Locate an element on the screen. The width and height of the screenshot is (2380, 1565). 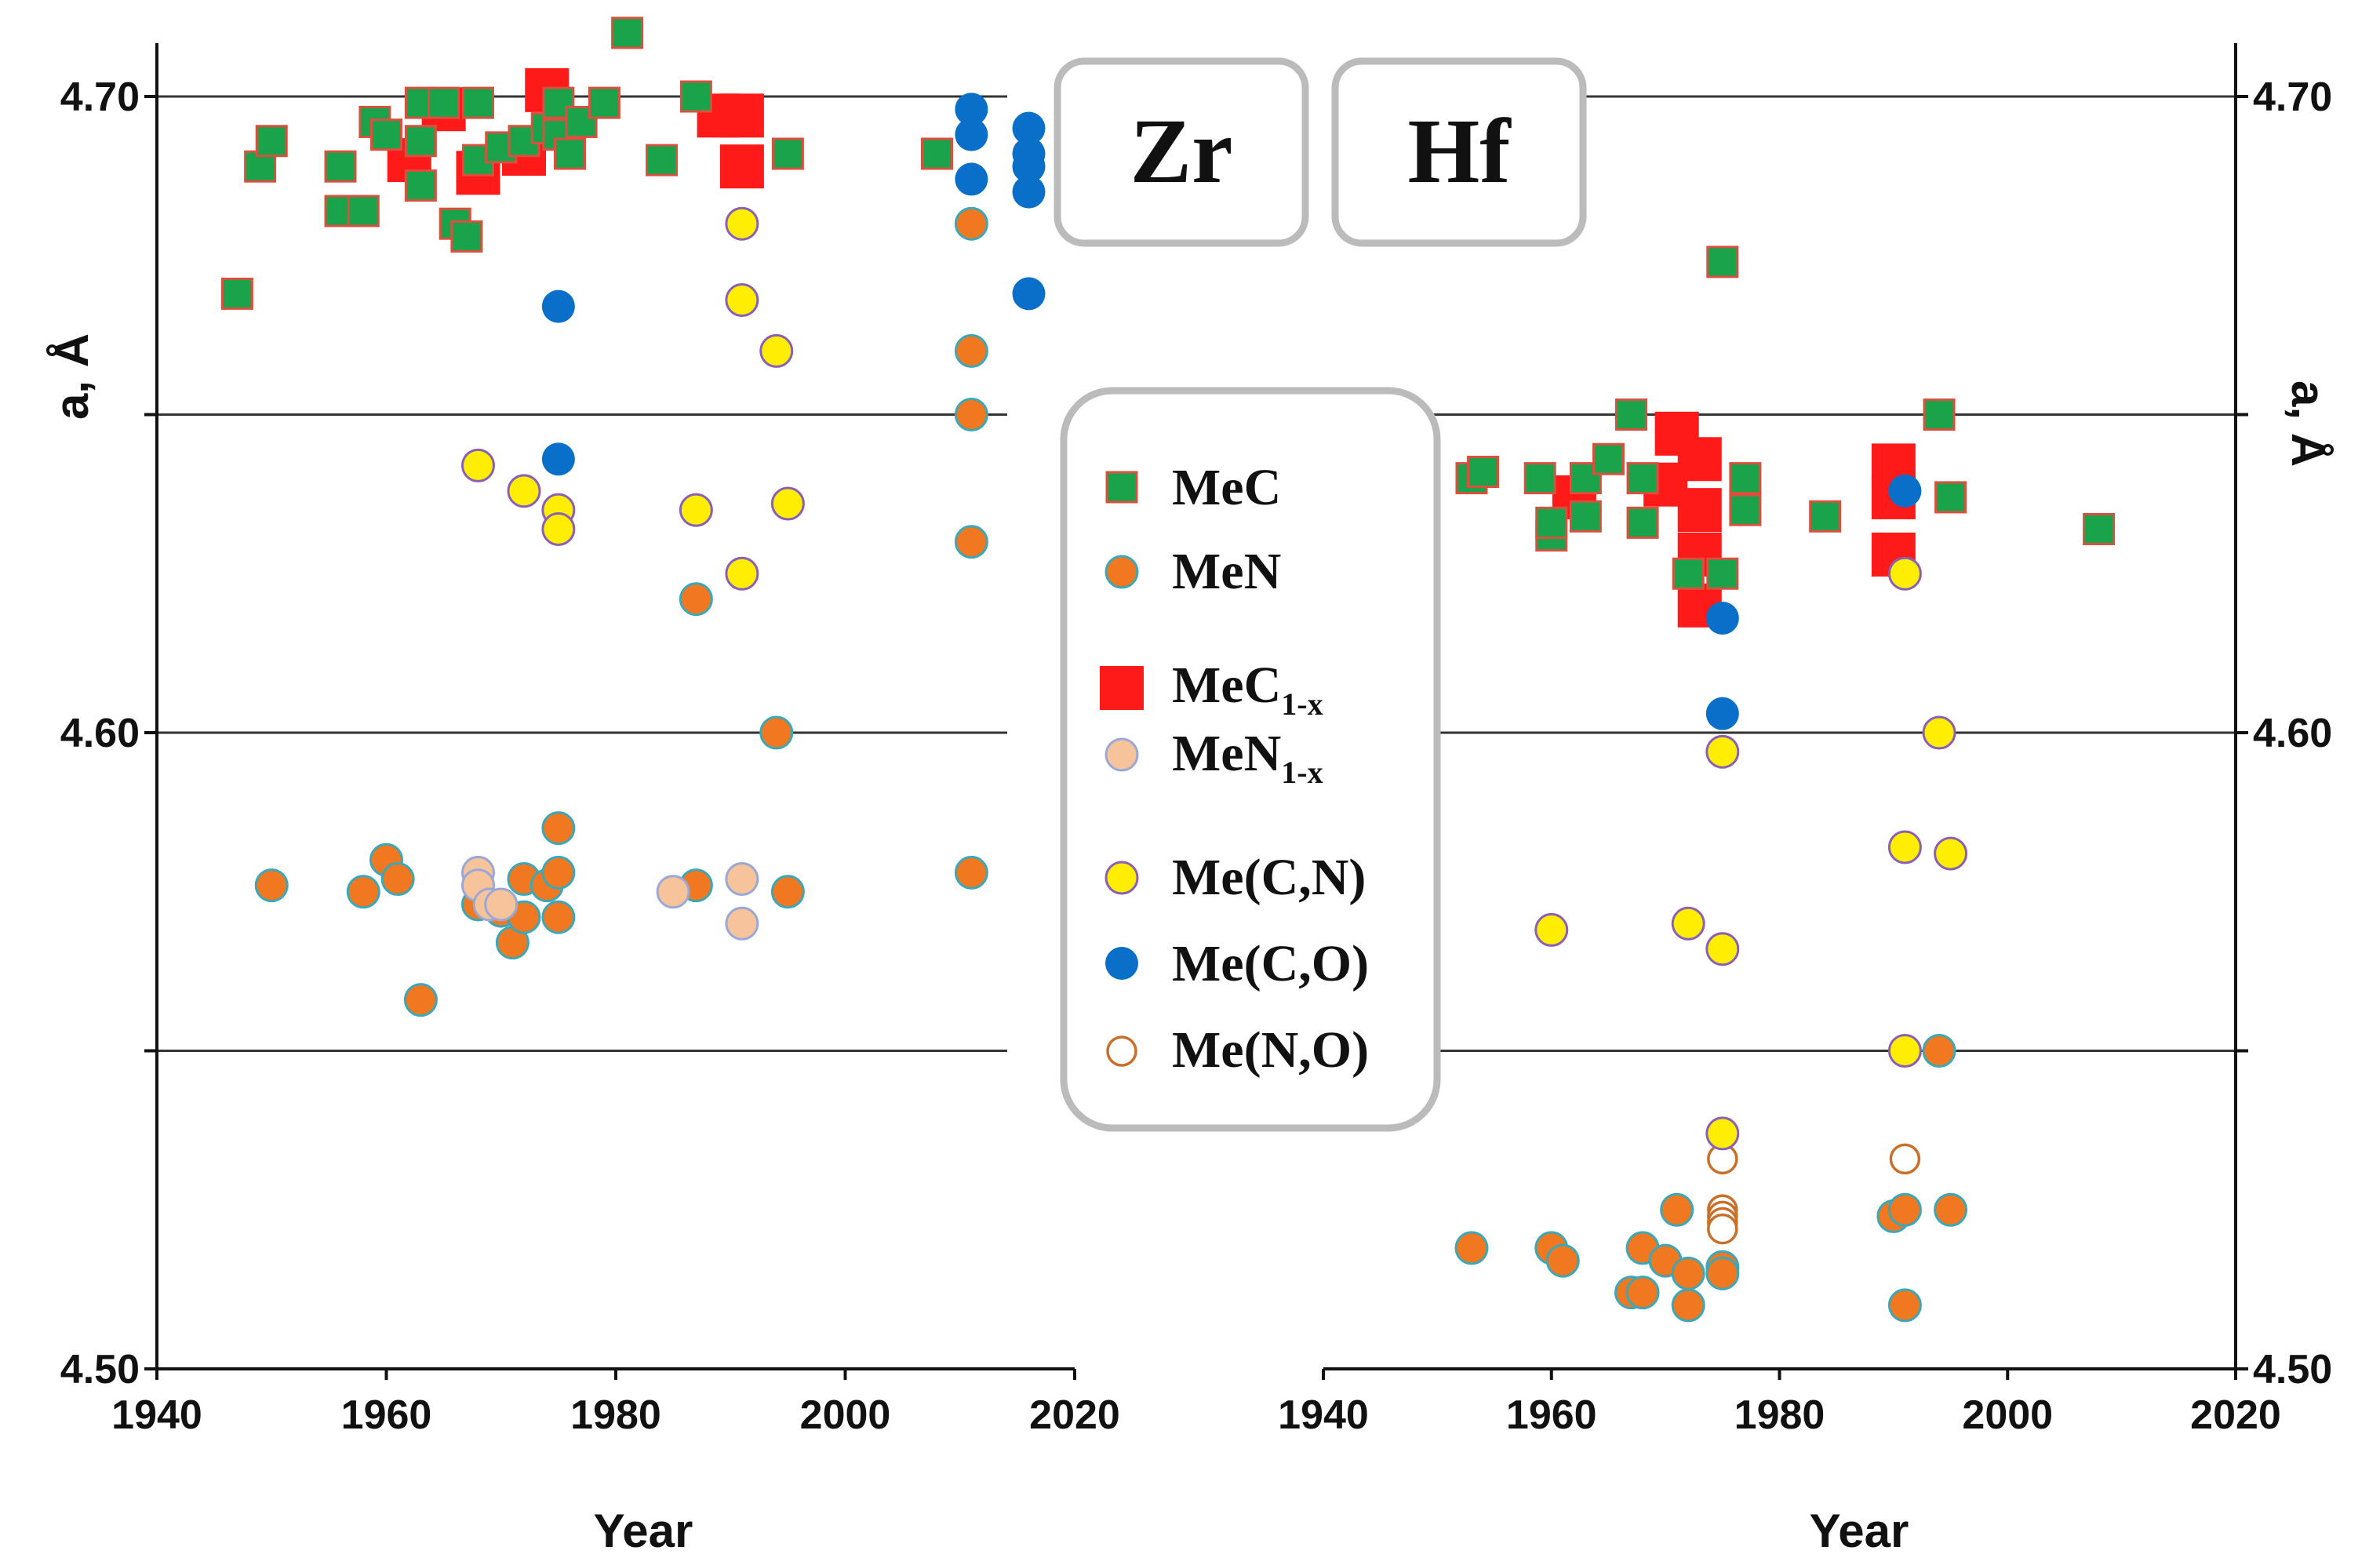
panel-label-zr-text: Zr is located at coordinates (1181, 151).